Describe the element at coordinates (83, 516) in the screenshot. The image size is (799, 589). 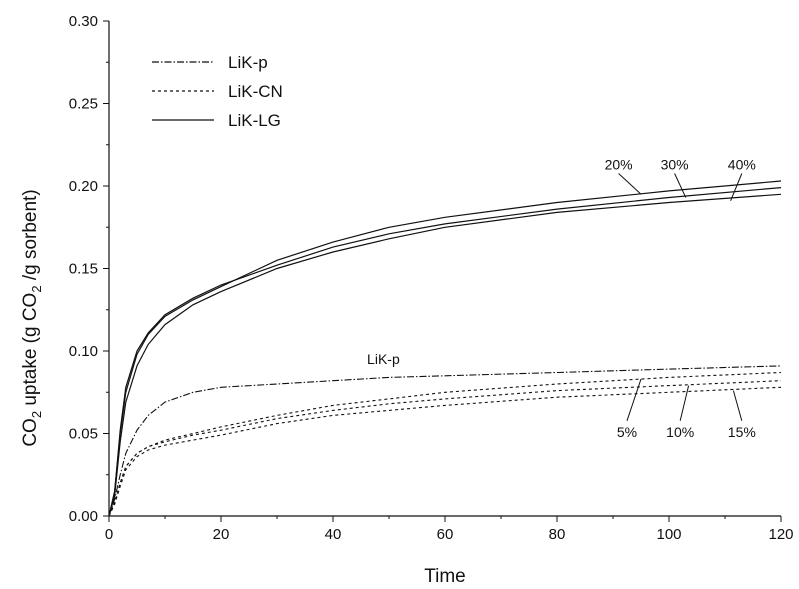
I see `y-tick-label: 0.00` at that location.